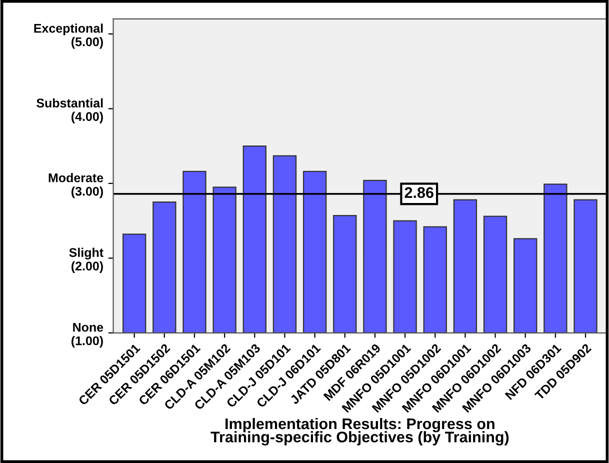 Image resolution: width=609 pixels, height=463 pixels. Describe the element at coordinates (419, 192) in the screenshot. I see `ref-line-label: 2.86` at that location.